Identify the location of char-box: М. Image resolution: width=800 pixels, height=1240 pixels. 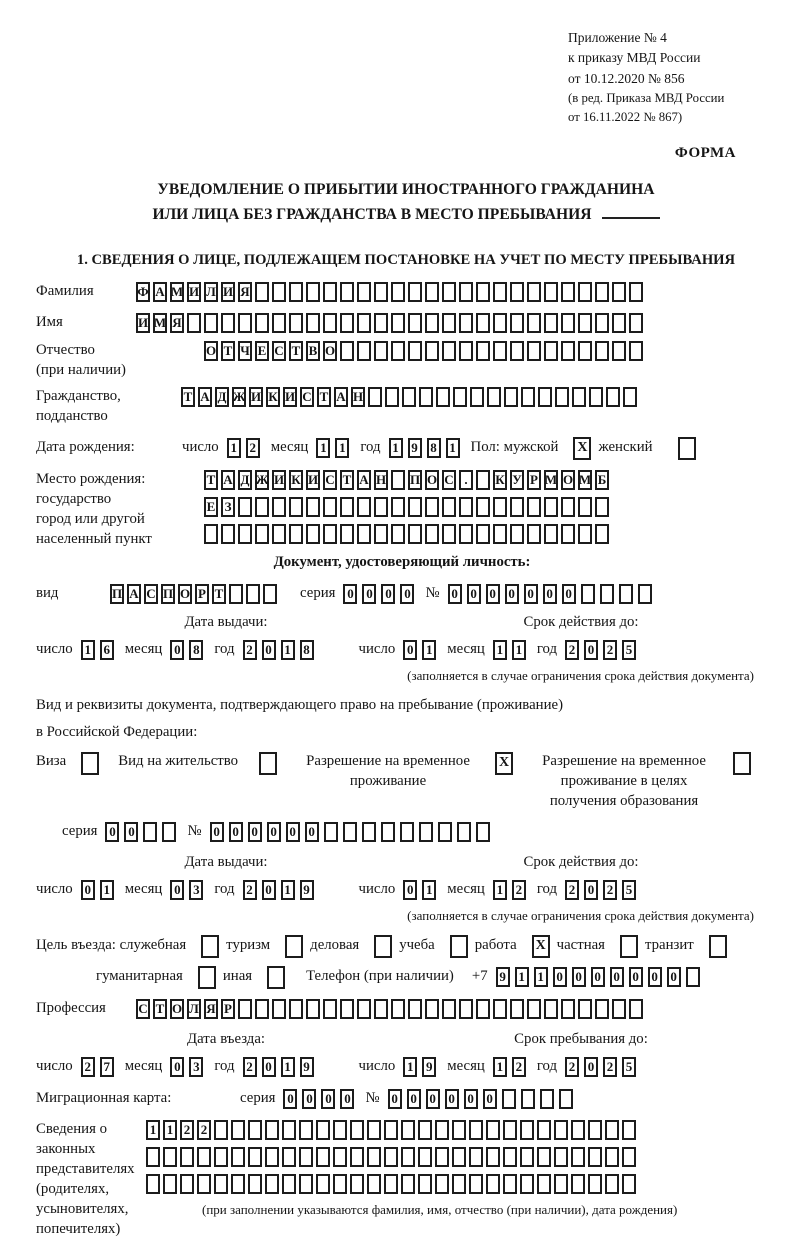
(585, 479).